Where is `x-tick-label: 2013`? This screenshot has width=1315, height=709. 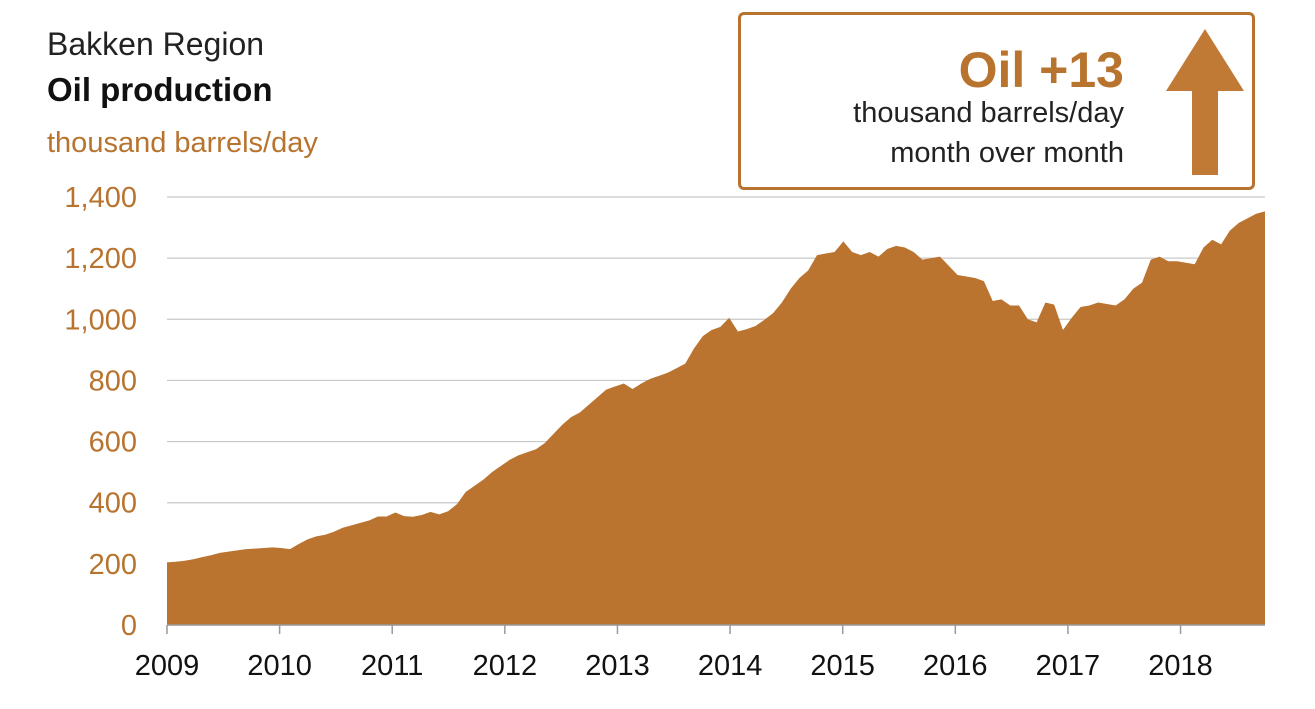
x-tick-label: 2013 is located at coordinates (617, 666).